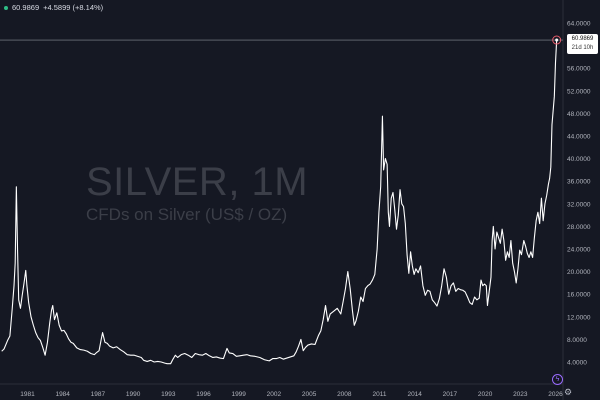 The width and height of the screenshot is (600, 400). What do you see at coordinates (274, 394) in the screenshot?
I see `x-tick-label: 2002` at bounding box center [274, 394].